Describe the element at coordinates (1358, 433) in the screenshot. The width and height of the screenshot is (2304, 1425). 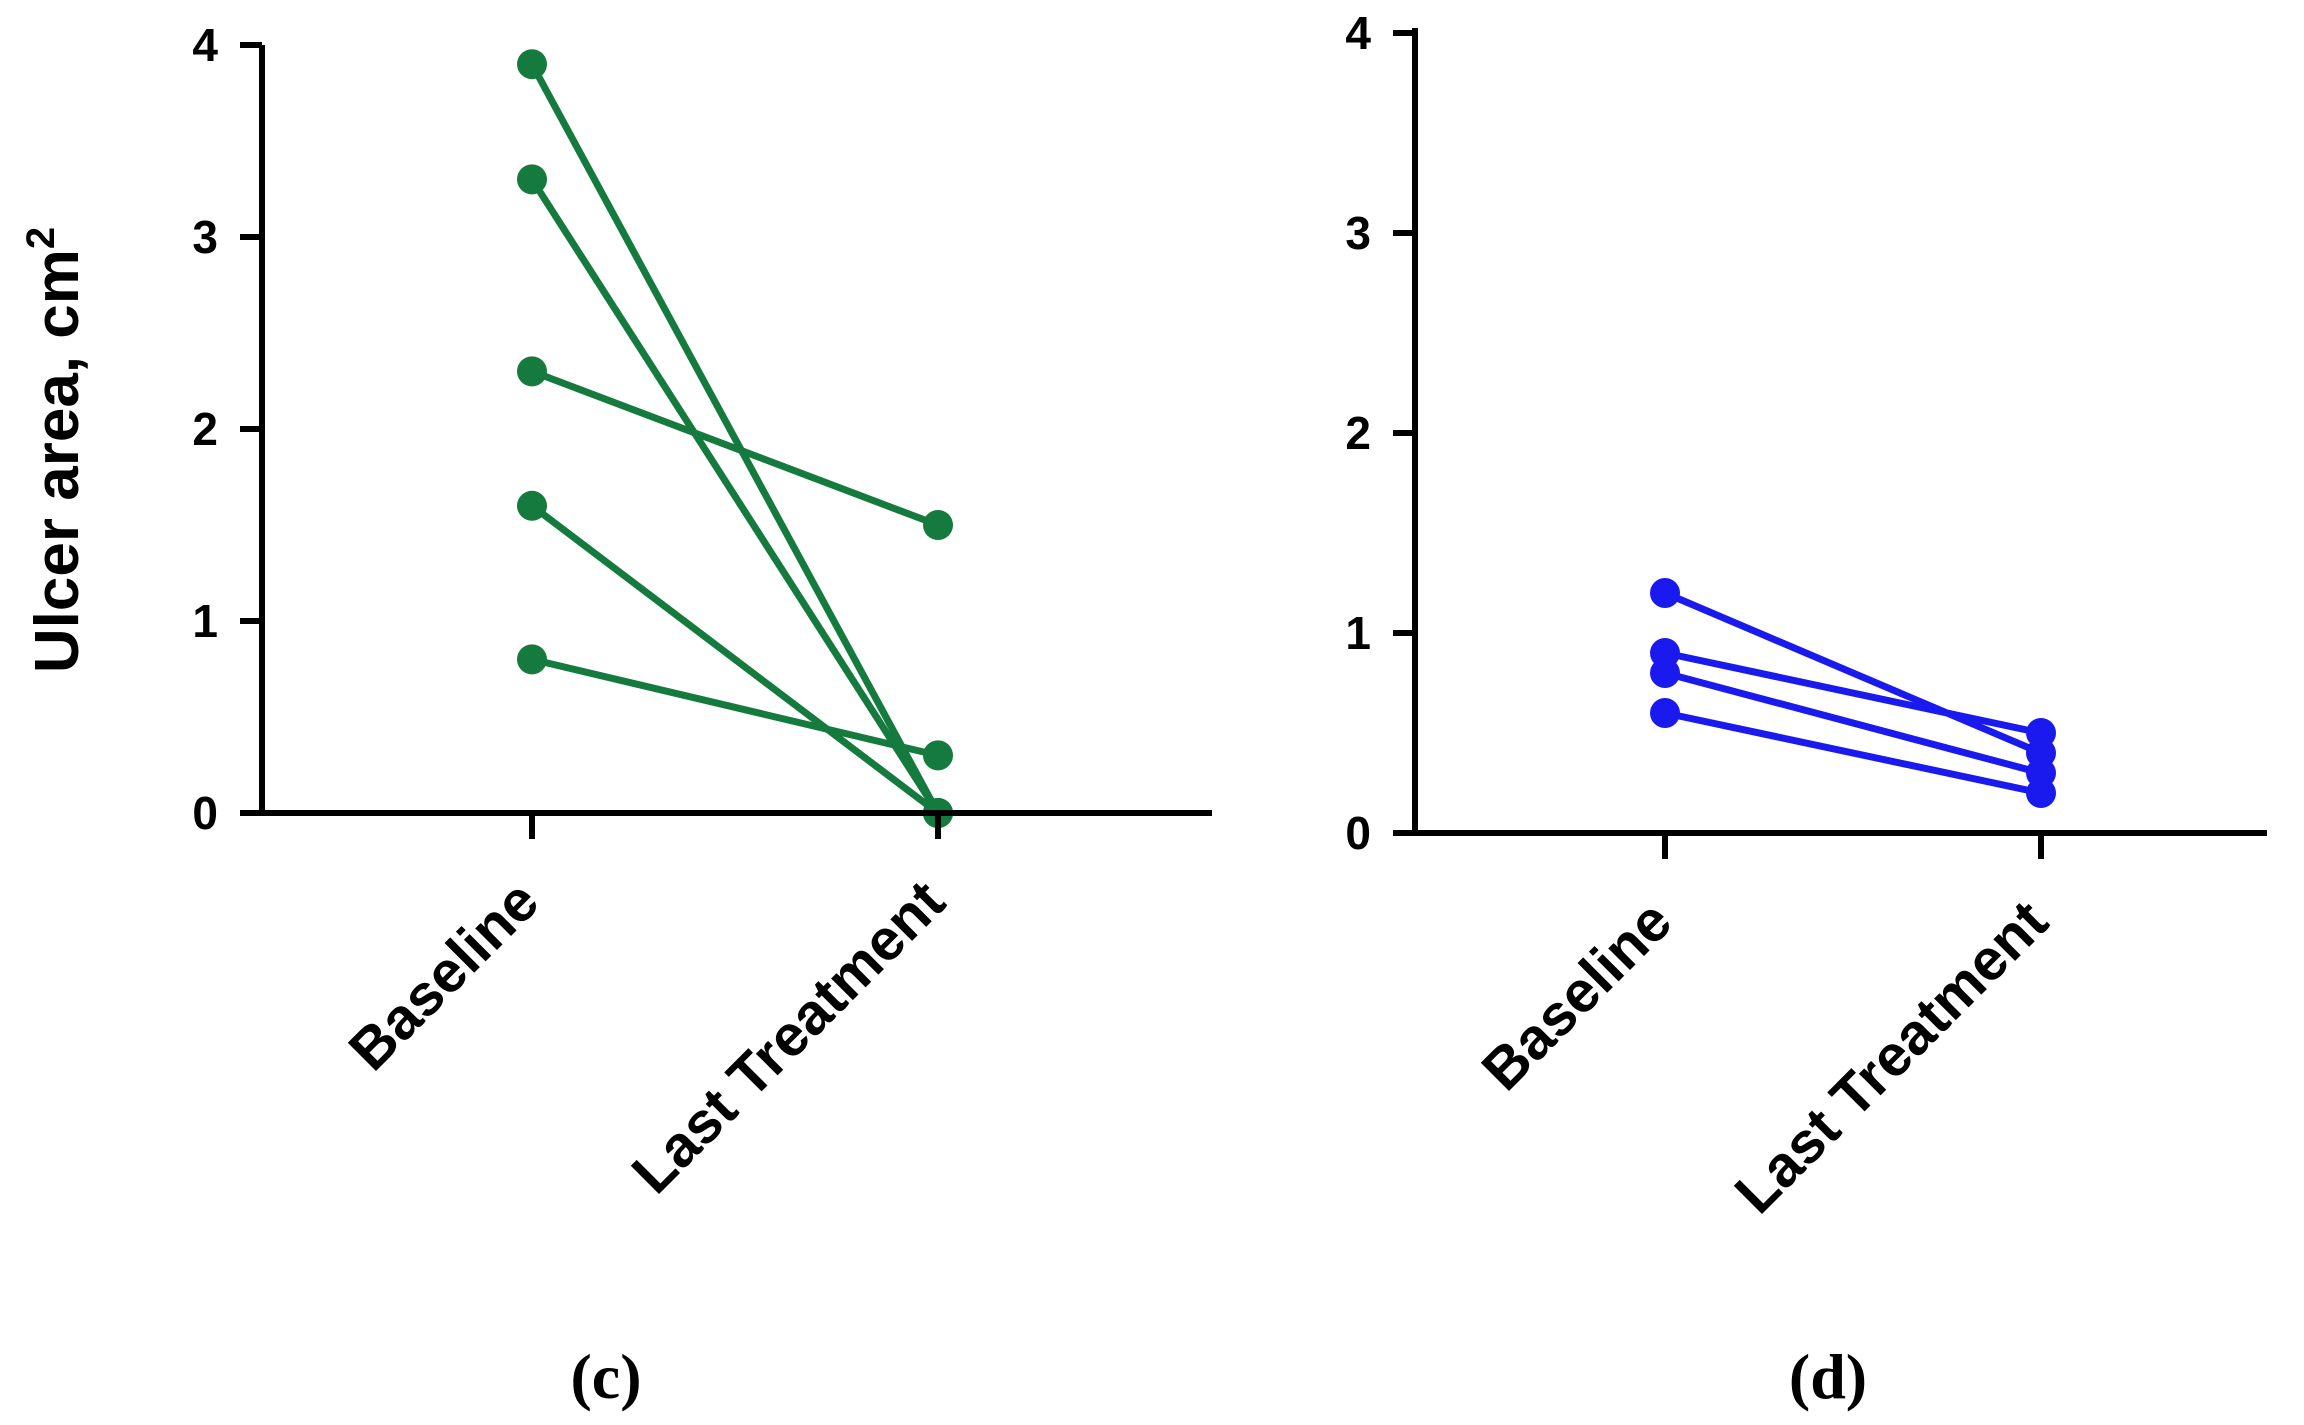
I see `panel-d-y-tick-label: 2` at that location.